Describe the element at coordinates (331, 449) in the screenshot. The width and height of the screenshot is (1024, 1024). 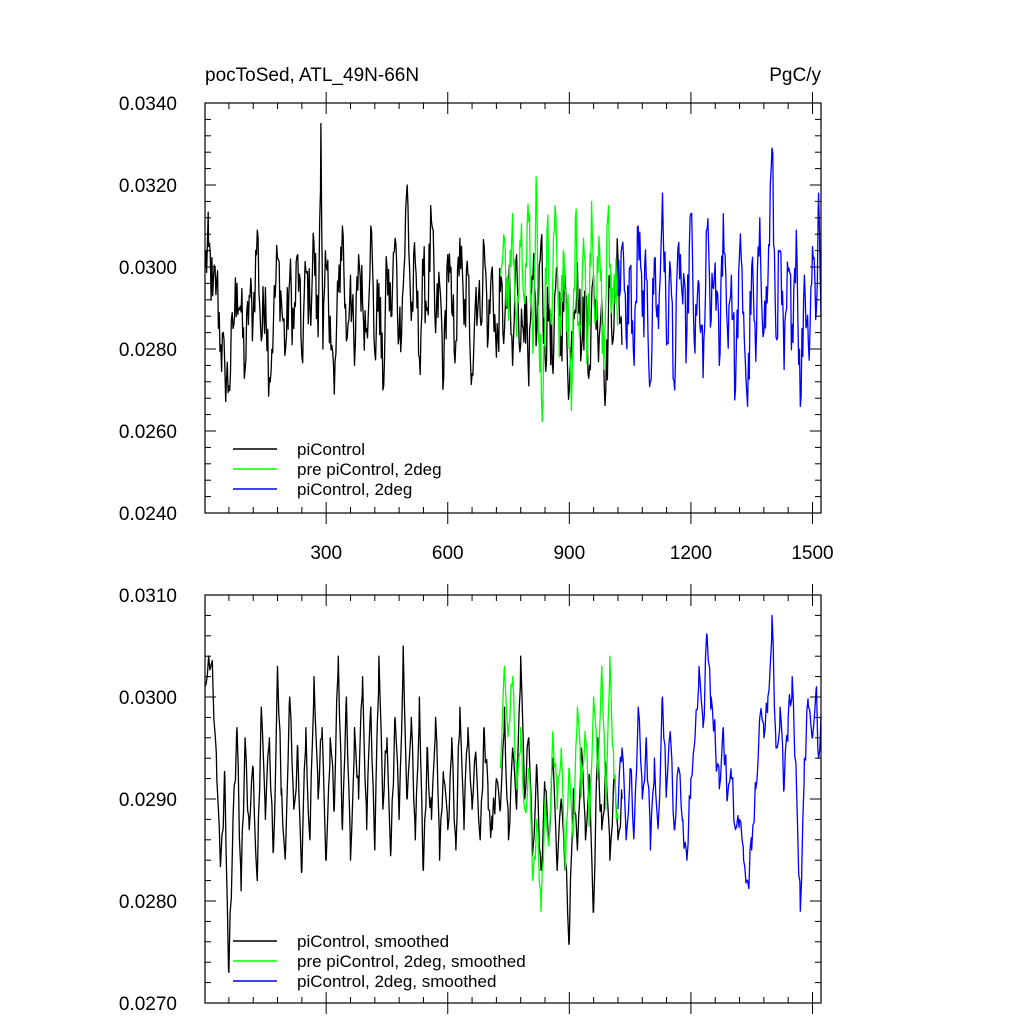
I see `legend-label-1: piControl` at that location.